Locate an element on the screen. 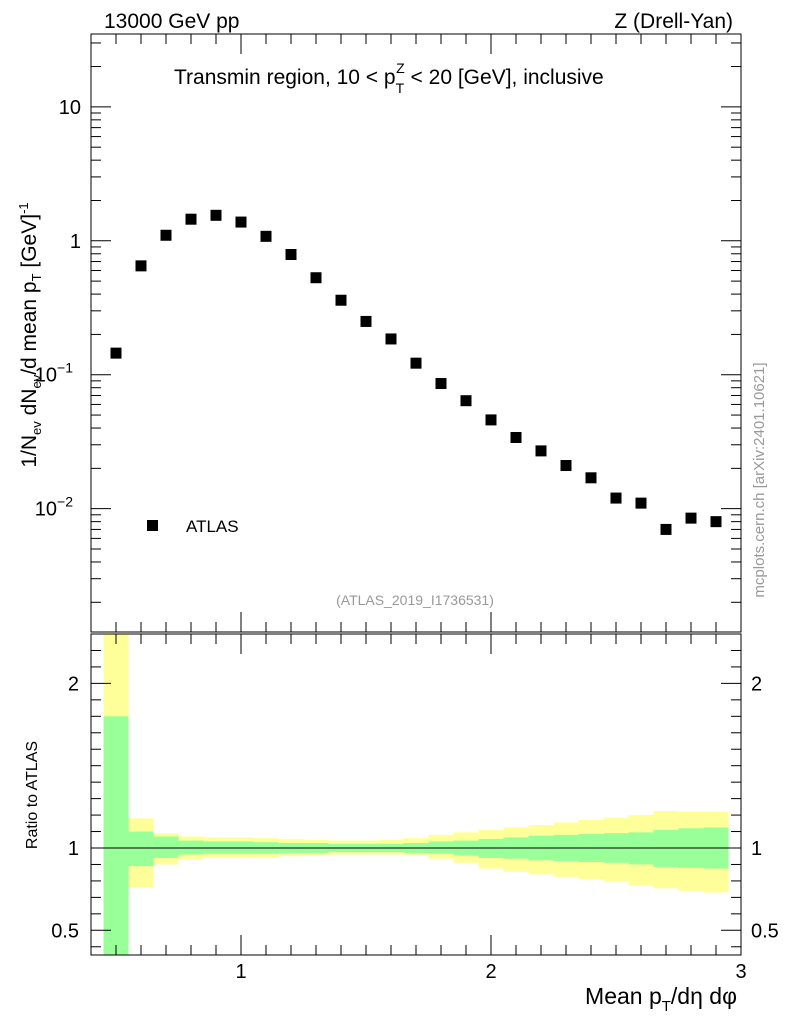  y-label-b-sub: ev is located at coordinates (36, 381).